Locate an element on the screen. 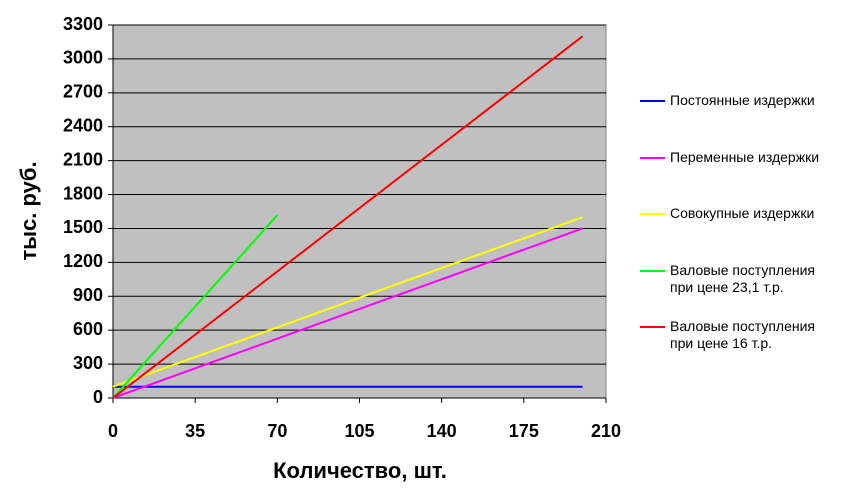  x-tick-label: 70 is located at coordinates (277, 431).